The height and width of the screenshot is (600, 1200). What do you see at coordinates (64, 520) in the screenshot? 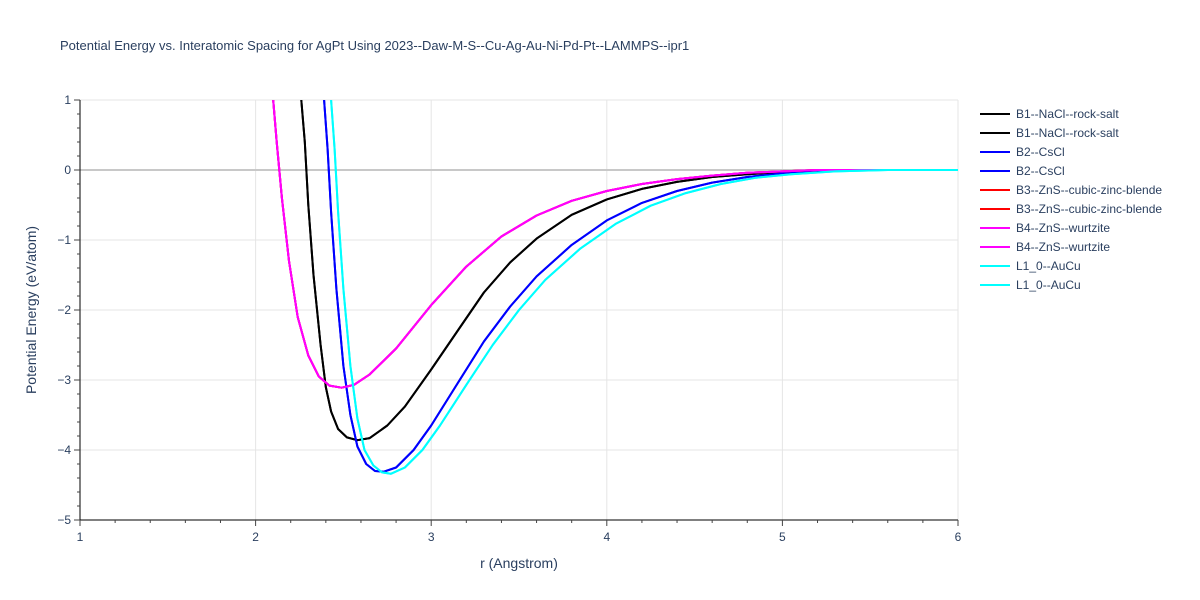
I see `y-tick-label: −5` at bounding box center [64, 520].